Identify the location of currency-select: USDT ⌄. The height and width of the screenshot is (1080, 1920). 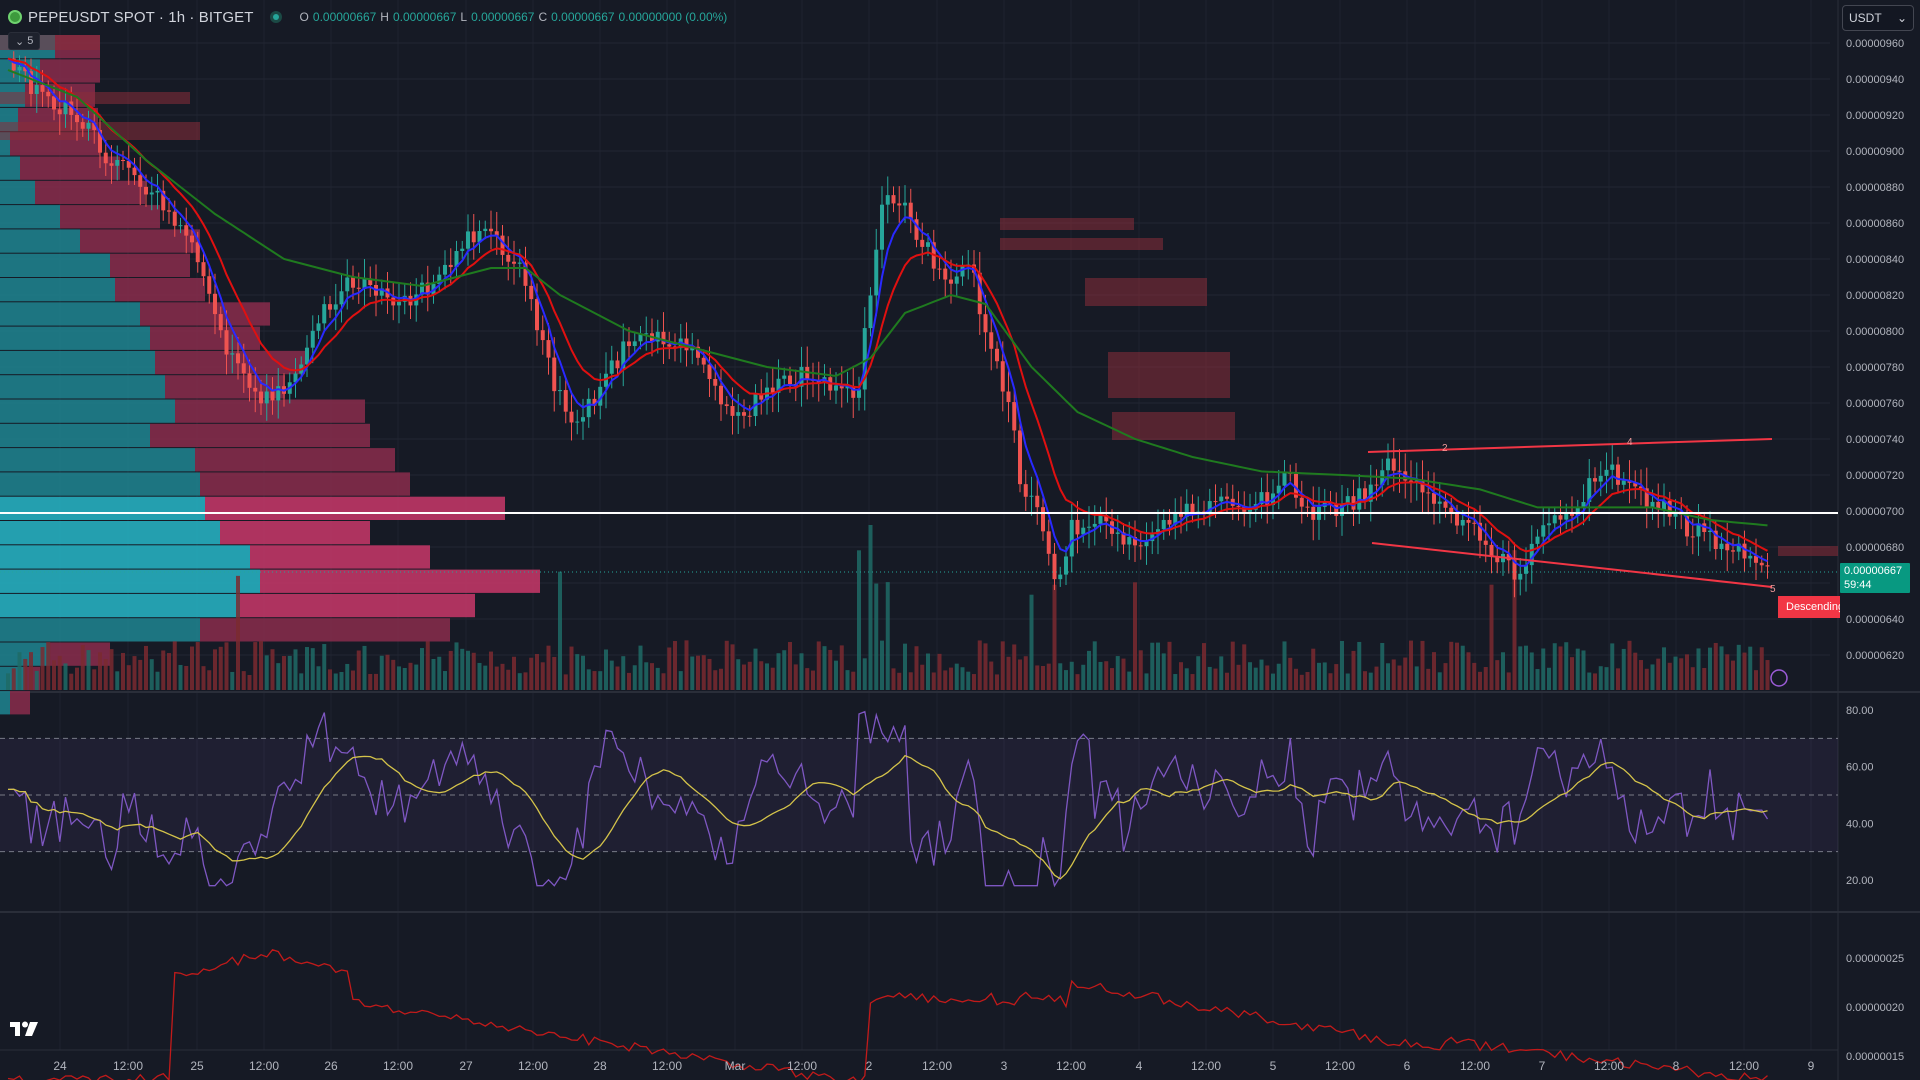
(1878, 18).